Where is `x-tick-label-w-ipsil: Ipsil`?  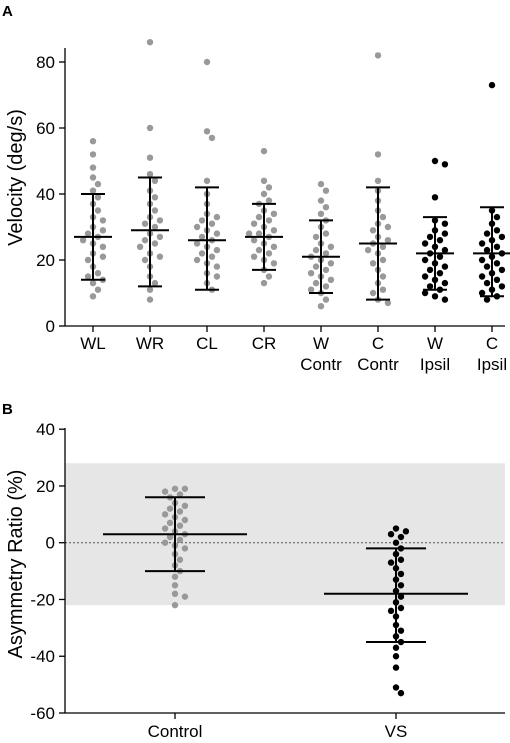 x-tick-label-w-ipsil: Ipsil is located at coordinates (435, 364).